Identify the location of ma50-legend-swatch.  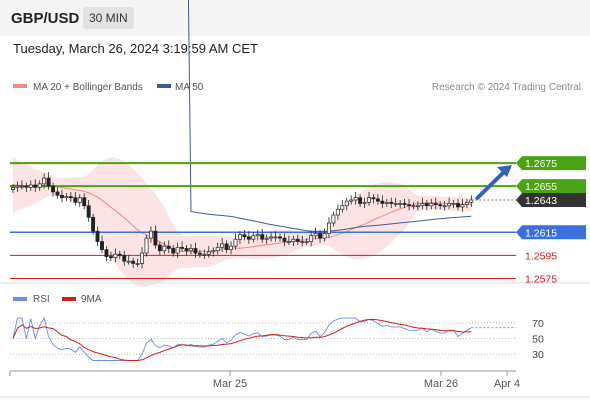
(164, 86).